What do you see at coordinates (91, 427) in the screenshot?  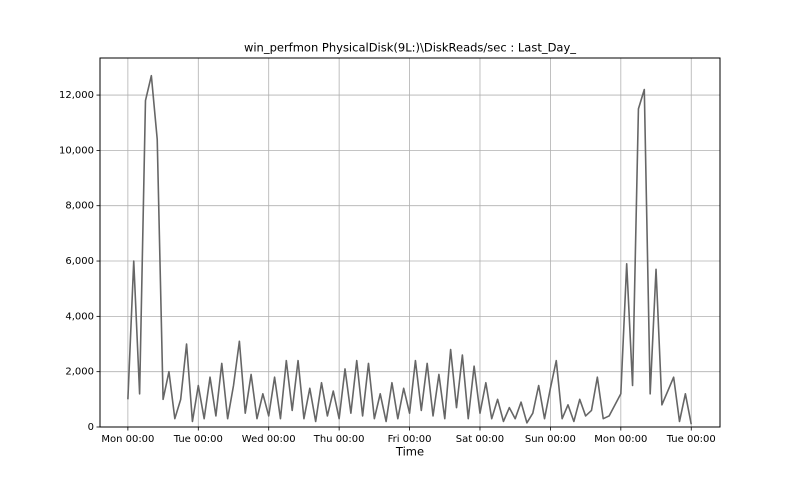 I see `y-tick-label: 0` at bounding box center [91, 427].